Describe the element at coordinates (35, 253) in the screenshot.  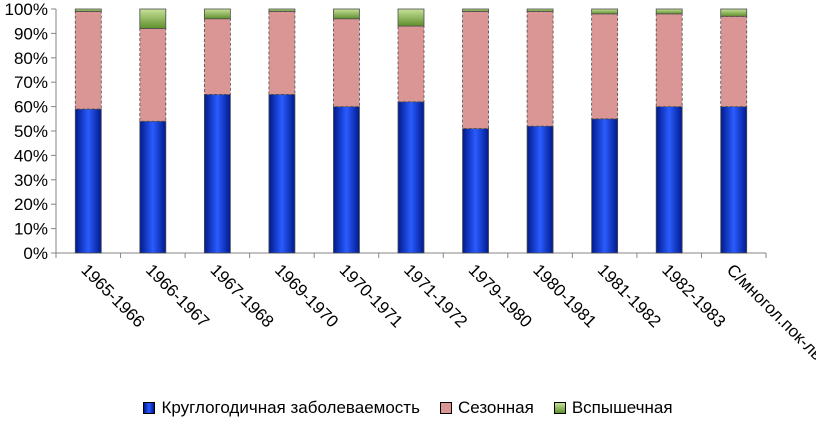
I see `y-tick-label: 0%` at that location.